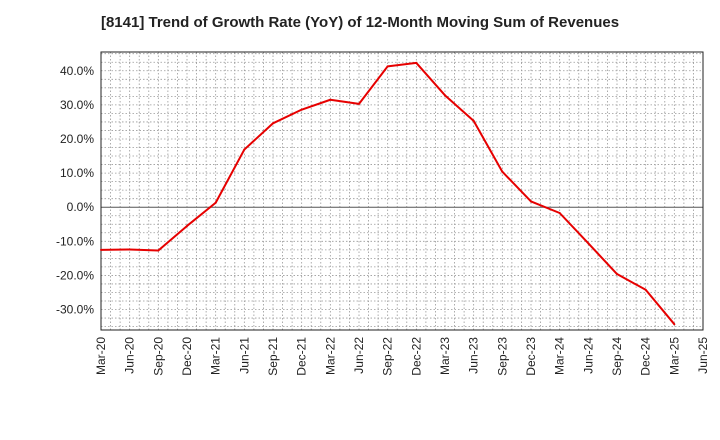  What do you see at coordinates (703, 355) in the screenshot?
I see `x-tick-label: Jun-25` at bounding box center [703, 355].